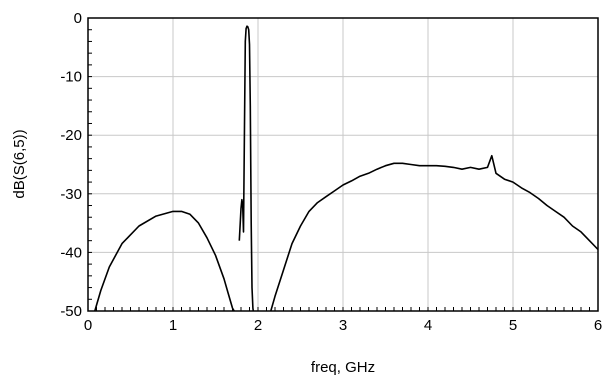 This screenshot has height=386, width=605. I want to click on x-tick-label: 2, so click(258, 325).